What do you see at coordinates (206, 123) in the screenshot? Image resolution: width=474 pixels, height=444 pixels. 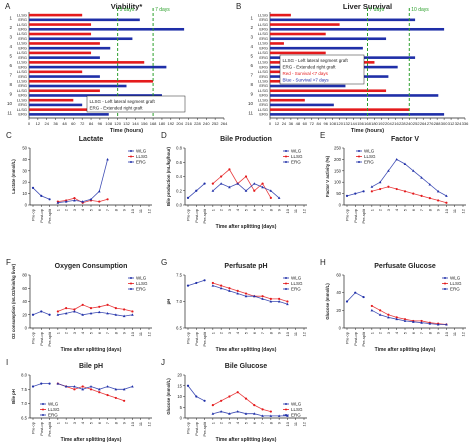 I see `x-tick-label: 240` at bounding box center [206, 123].